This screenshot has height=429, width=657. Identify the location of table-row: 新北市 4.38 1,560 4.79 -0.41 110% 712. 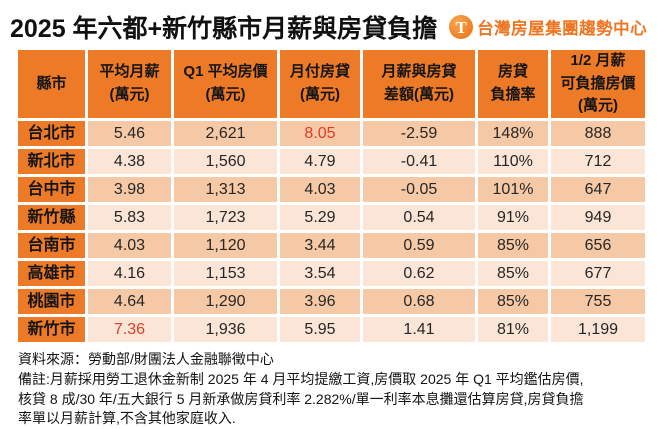
(331, 161).